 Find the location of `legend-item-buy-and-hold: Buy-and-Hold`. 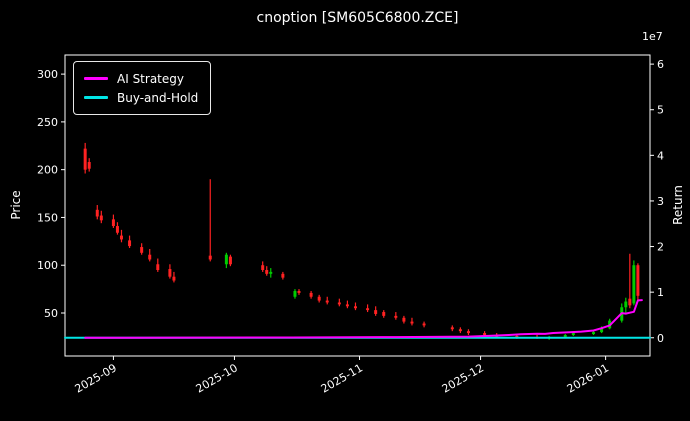

legend-item-buy-and-hold: Buy-and-Hold is located at coordinates (141, 97).